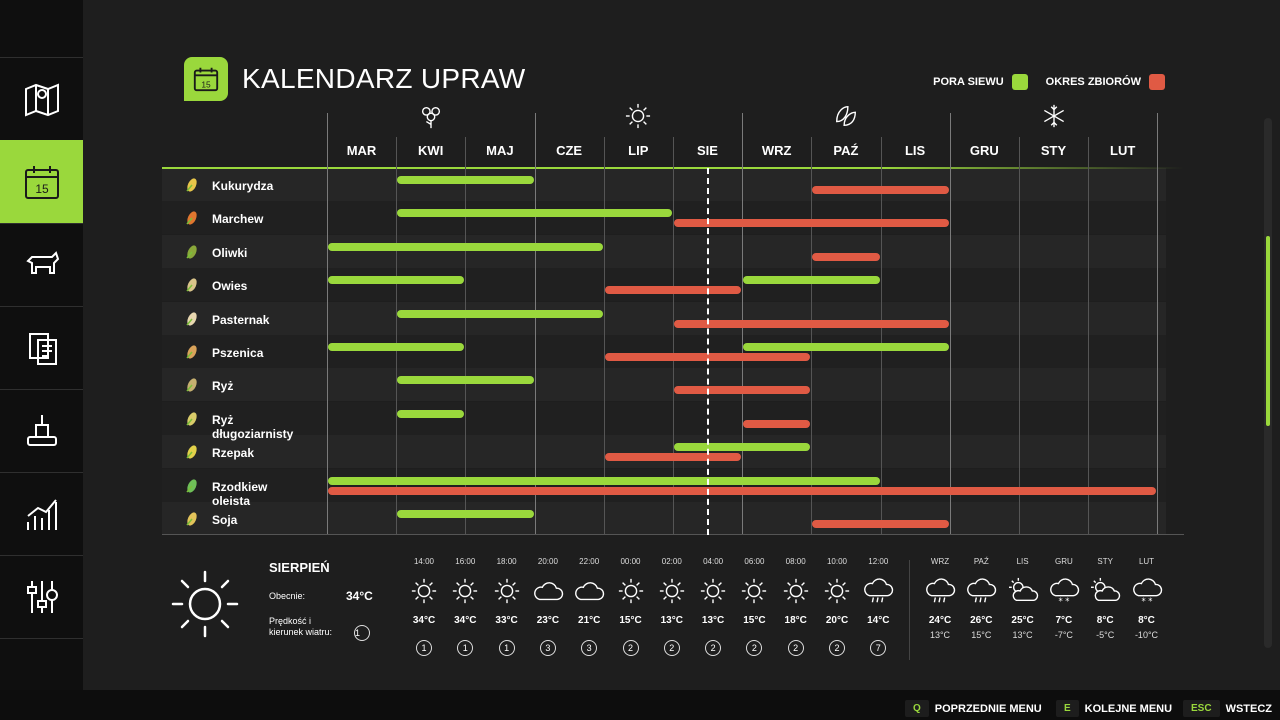 The width and height of the screenshot is (1280, 720). I want to click on sidebar-item-contracts, so click(41, 347).